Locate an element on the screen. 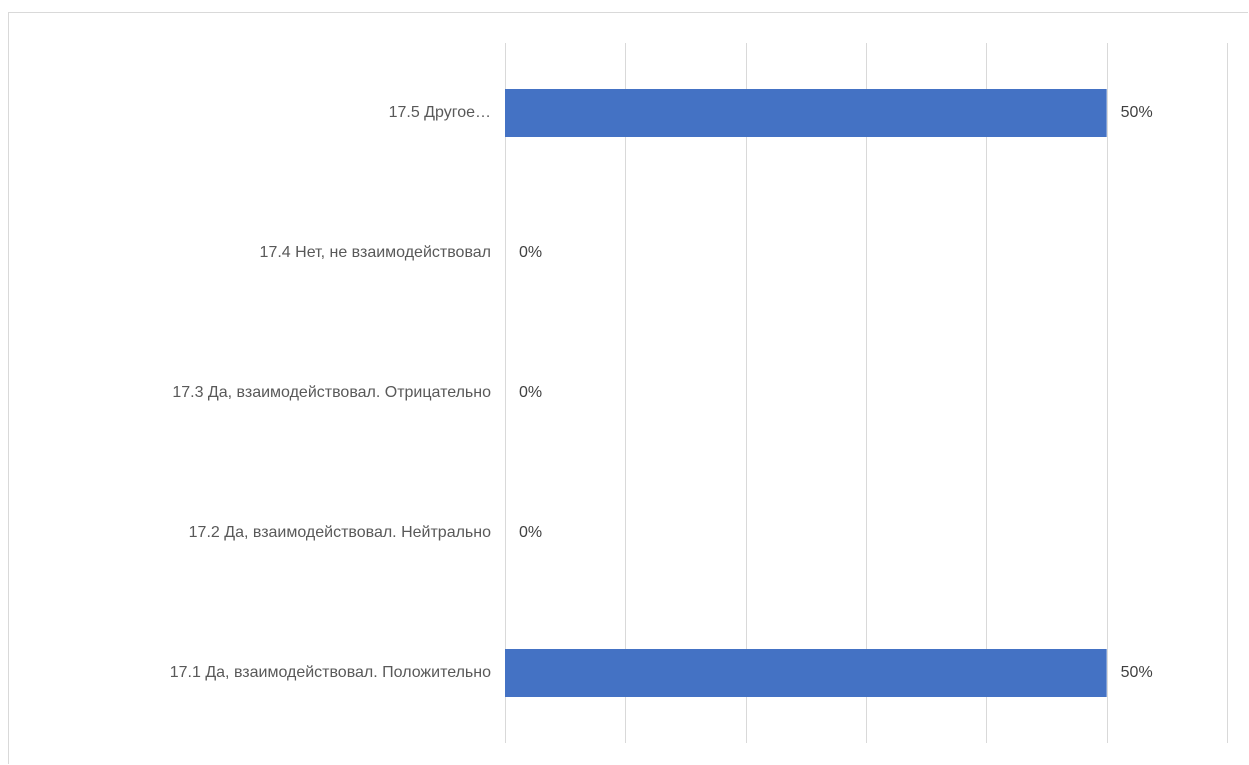 This screenshot has width=1249, height=765. category-label: 17.4 Нет, не взаимодействовал is located at coordinates (375, 252).